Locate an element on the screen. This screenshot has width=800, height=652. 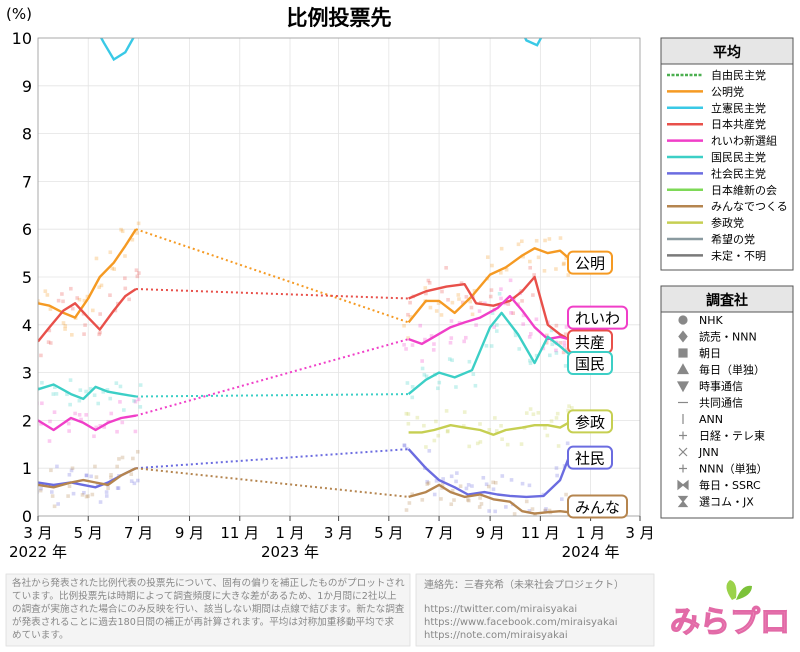
x-tick-label: 7 月 is located at coordinates (438, 533).